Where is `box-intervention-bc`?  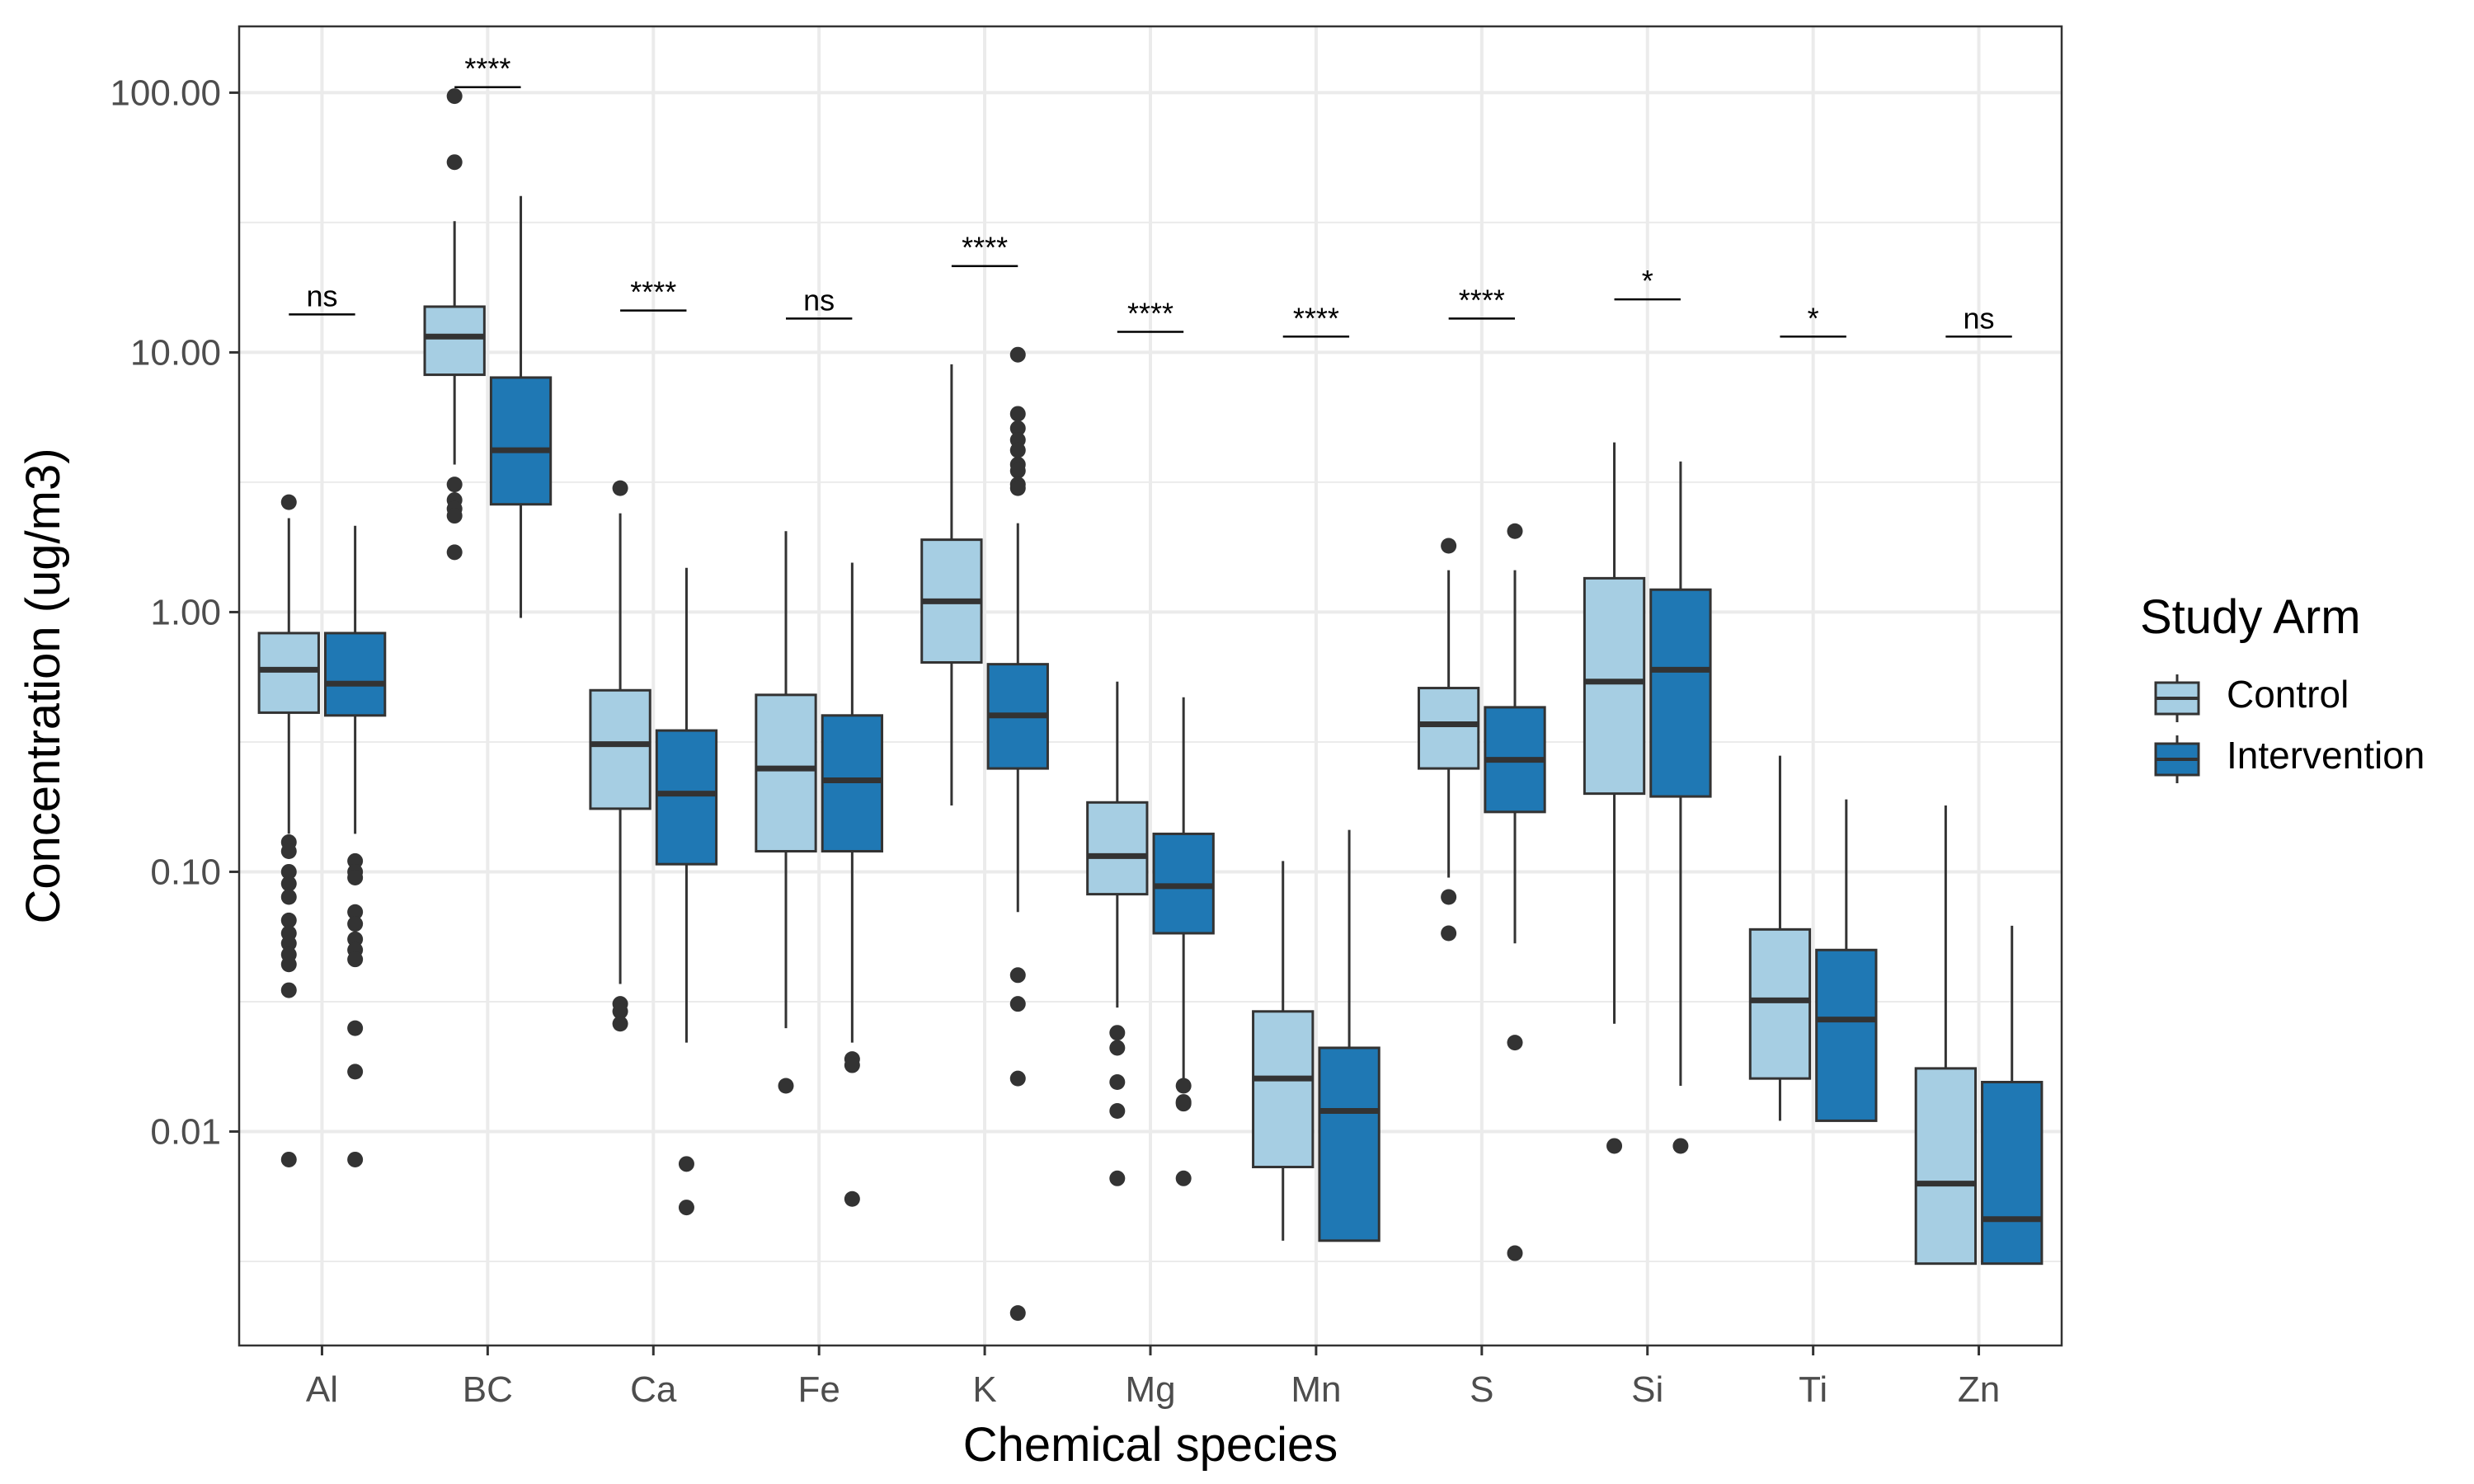
box-intervention-bc is located at coordinates (521, 441).